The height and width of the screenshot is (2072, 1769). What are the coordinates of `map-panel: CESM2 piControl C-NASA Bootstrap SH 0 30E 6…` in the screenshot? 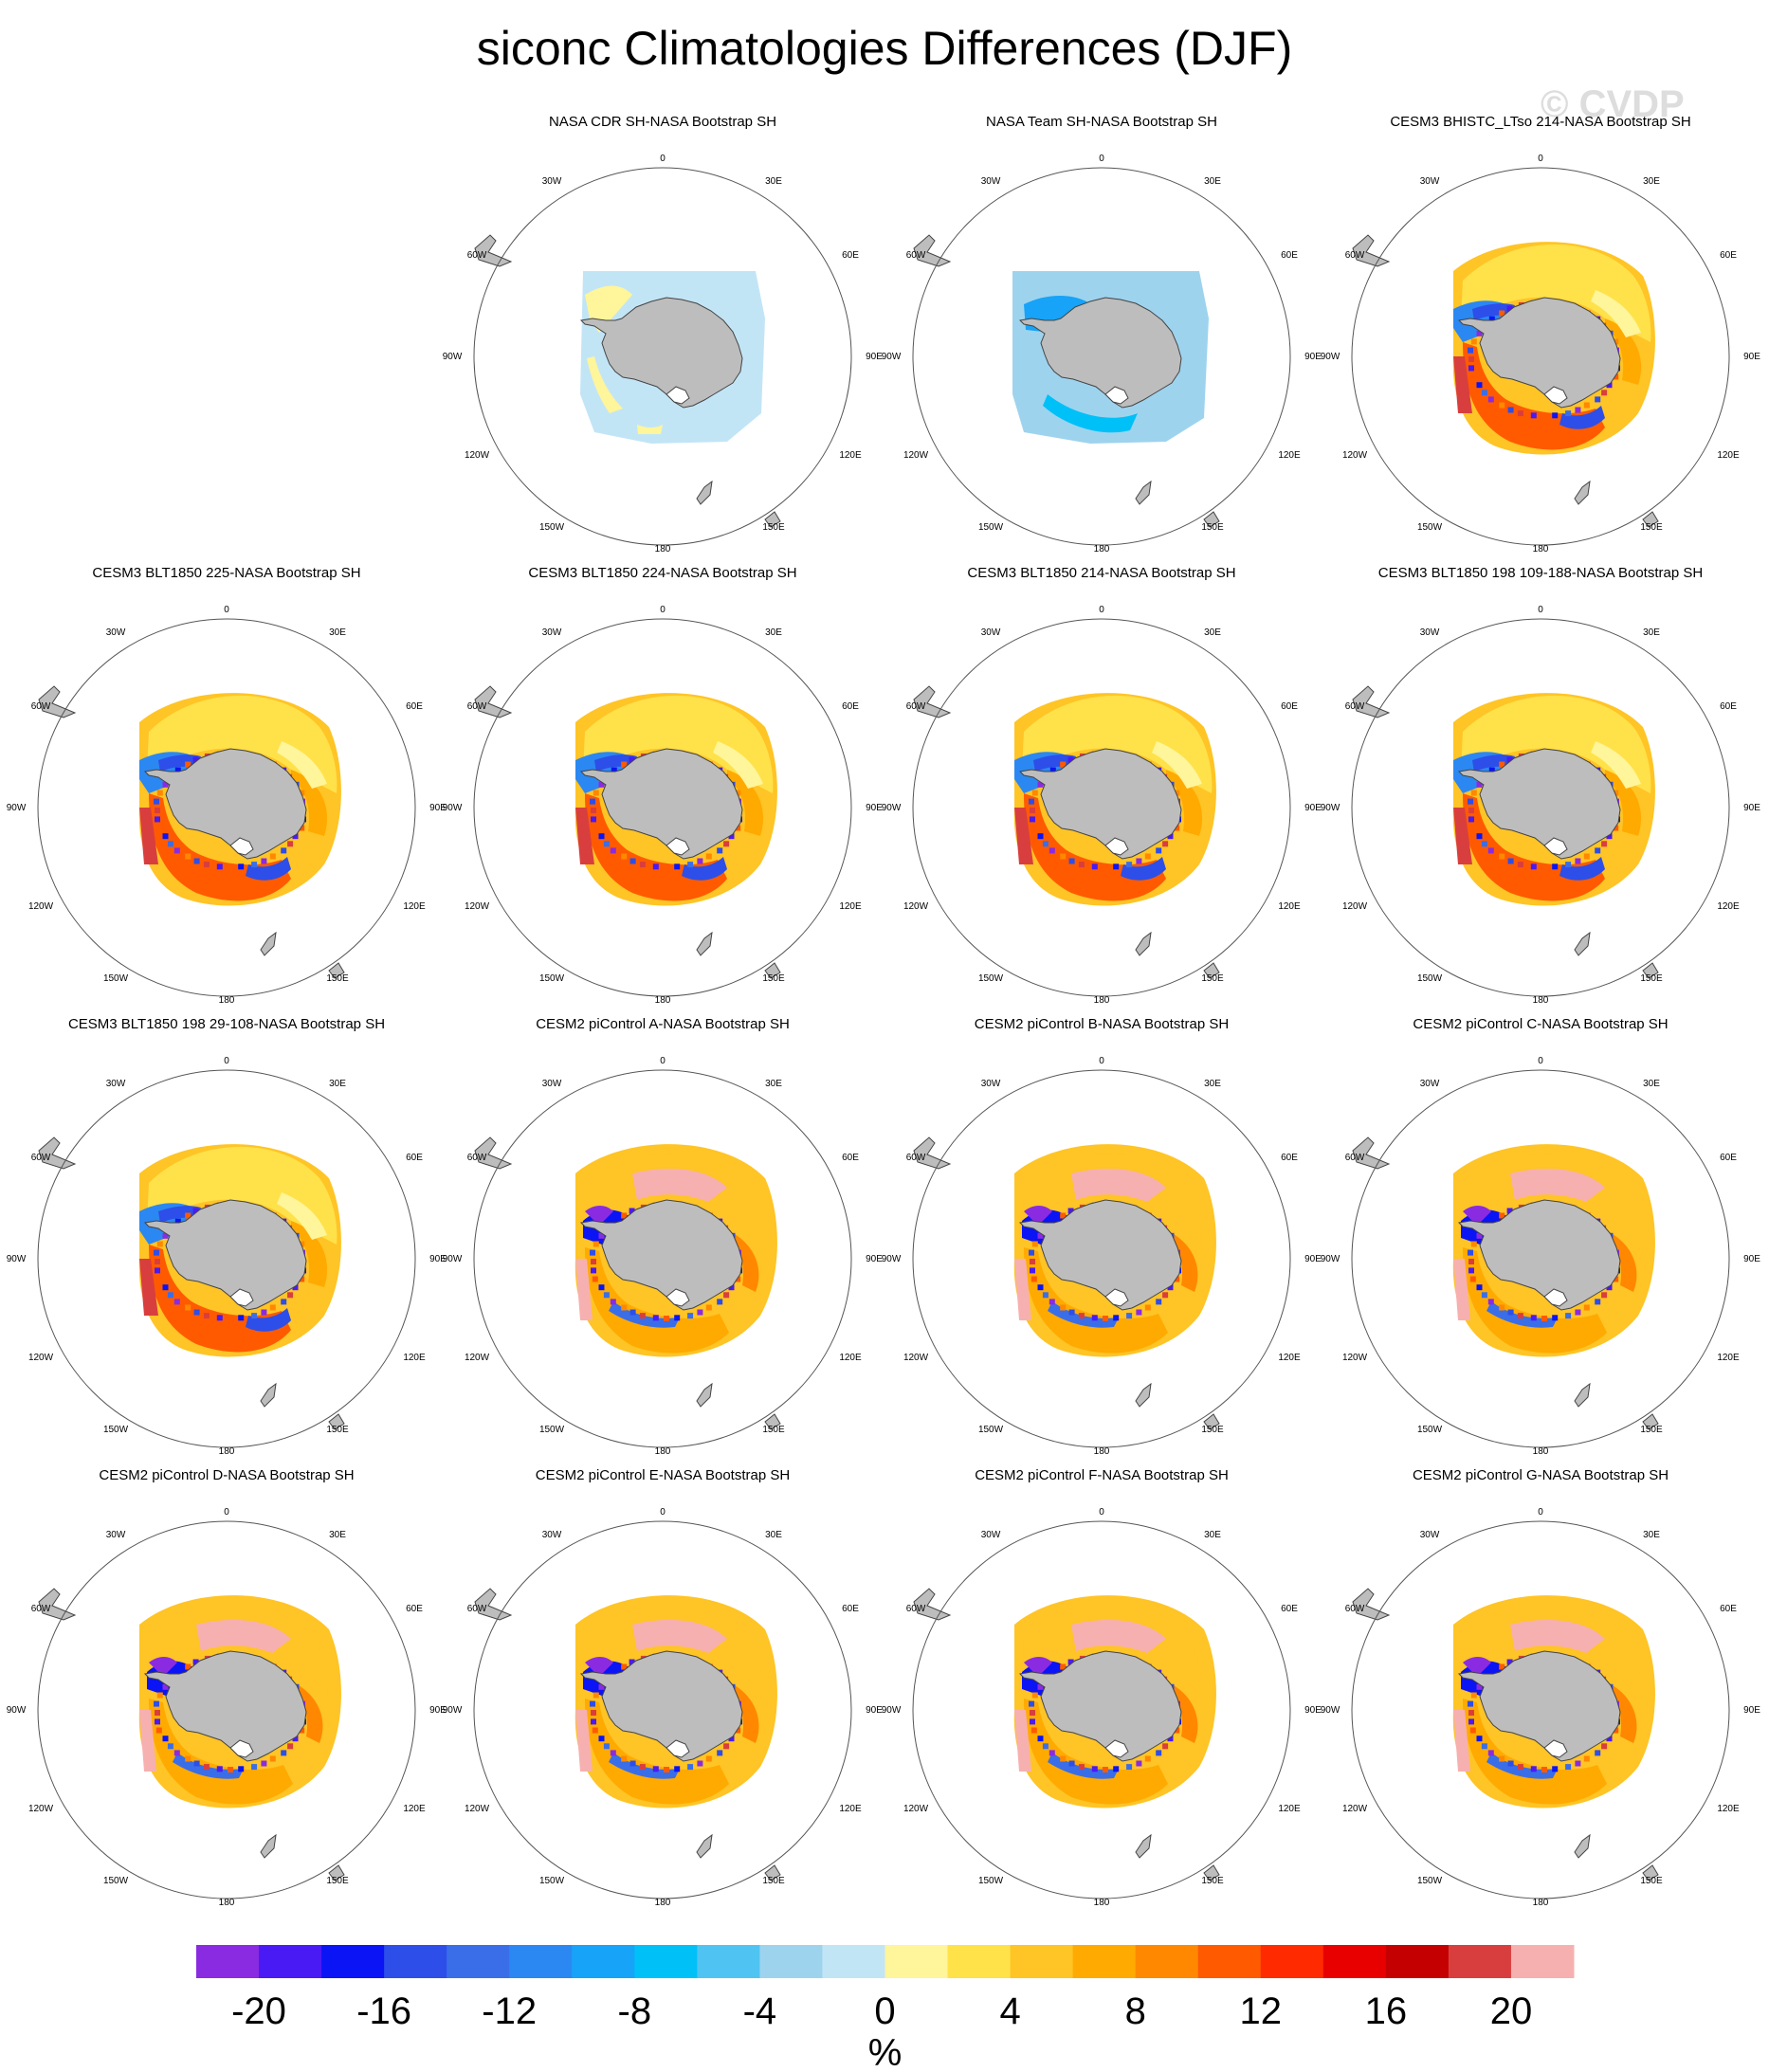 It's located at (1540, 1241).